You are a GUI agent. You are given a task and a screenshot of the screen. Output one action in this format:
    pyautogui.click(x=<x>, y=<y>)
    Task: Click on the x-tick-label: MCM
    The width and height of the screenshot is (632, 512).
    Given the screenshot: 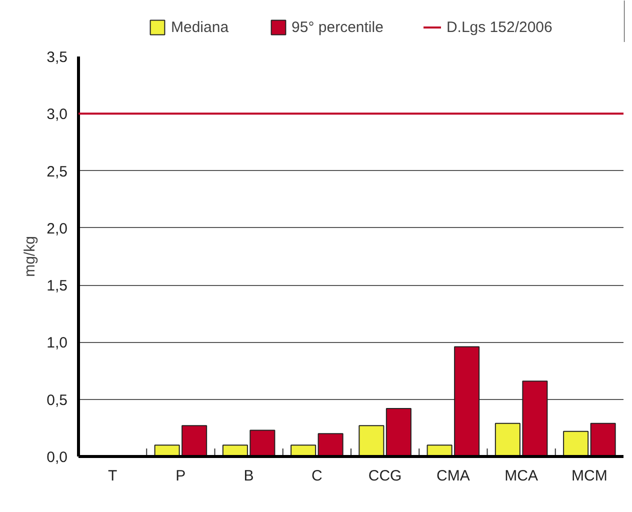 What is the action you would take?
    pyautogui.click(x=590, y=476)
    